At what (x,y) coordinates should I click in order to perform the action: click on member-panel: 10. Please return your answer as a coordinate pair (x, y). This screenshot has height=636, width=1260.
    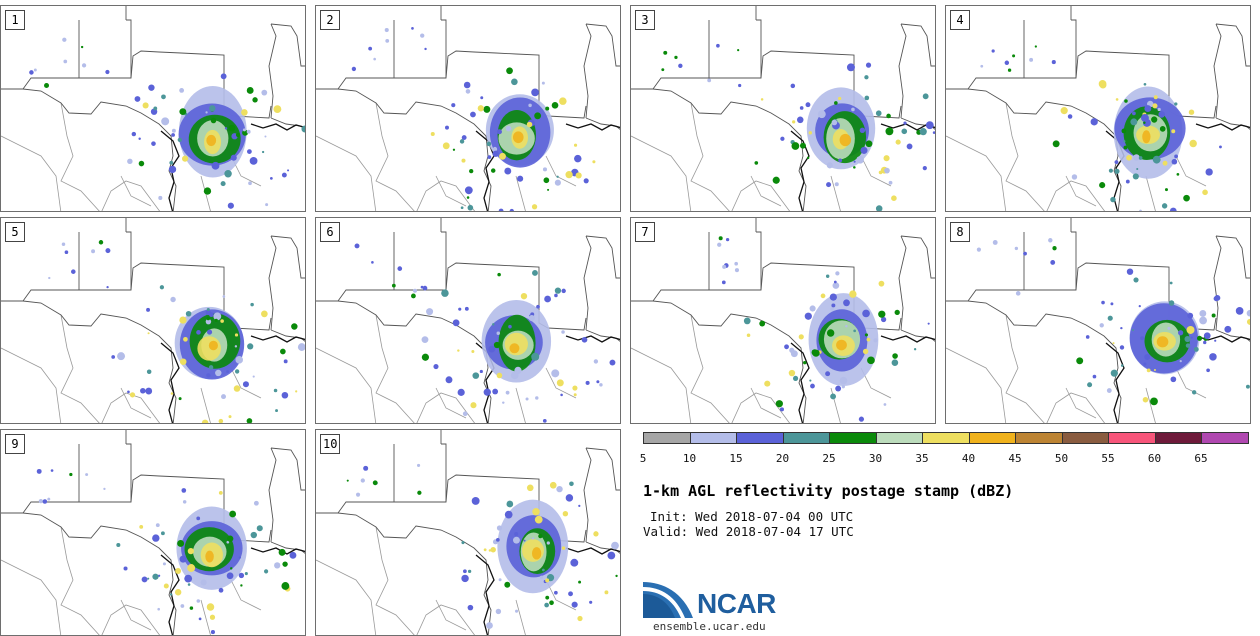
    Looking at the image, I should click on (468, 532).